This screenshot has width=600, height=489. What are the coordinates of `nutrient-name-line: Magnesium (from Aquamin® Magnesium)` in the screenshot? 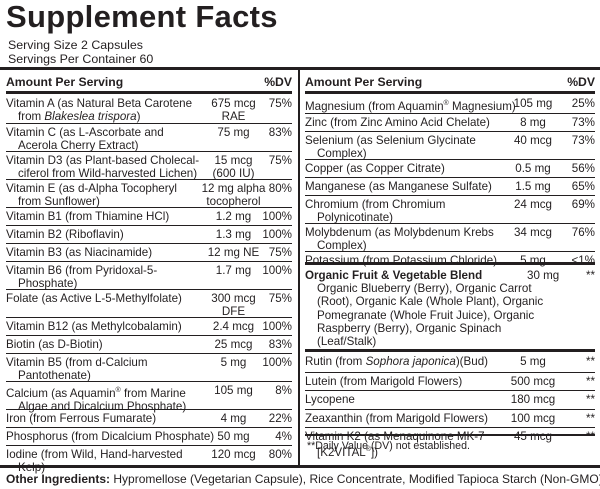 It's located at (410, 106).